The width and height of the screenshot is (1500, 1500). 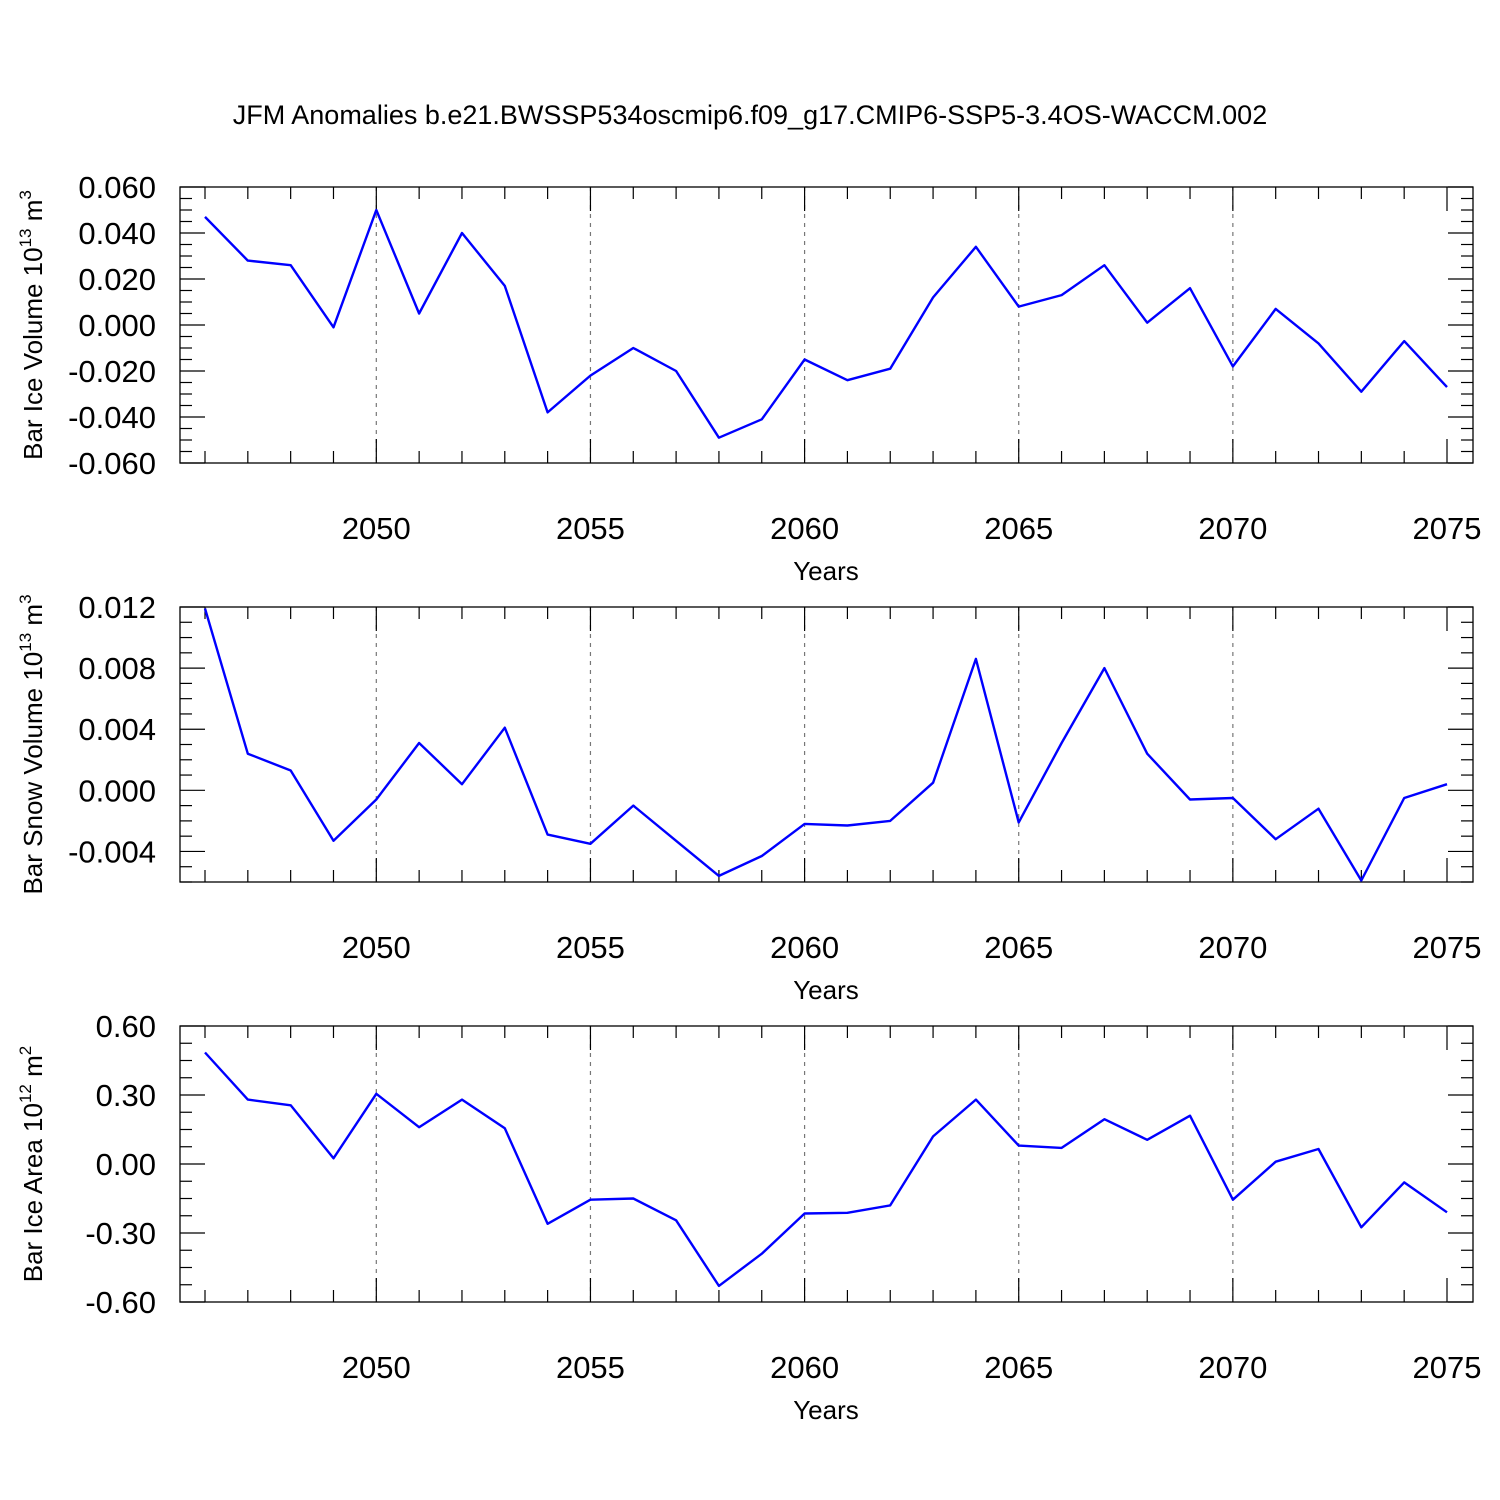 I want to click on y-tick-label: 0.060, so click(x=117, y=187).